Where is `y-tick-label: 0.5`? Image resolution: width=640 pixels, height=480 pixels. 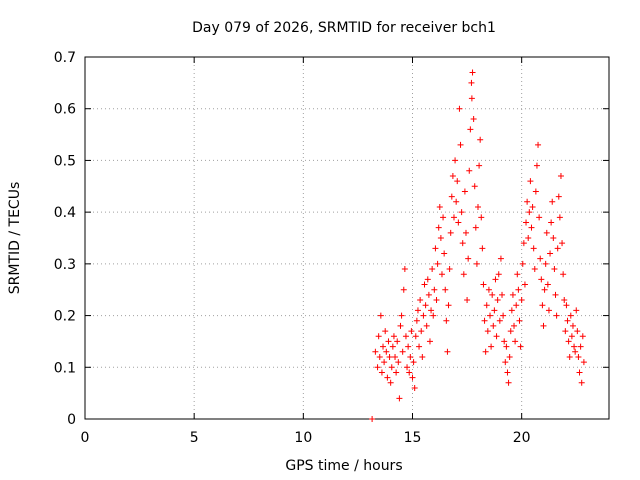
y-tick-label: 0.5 is located at coordinates (65, 161).